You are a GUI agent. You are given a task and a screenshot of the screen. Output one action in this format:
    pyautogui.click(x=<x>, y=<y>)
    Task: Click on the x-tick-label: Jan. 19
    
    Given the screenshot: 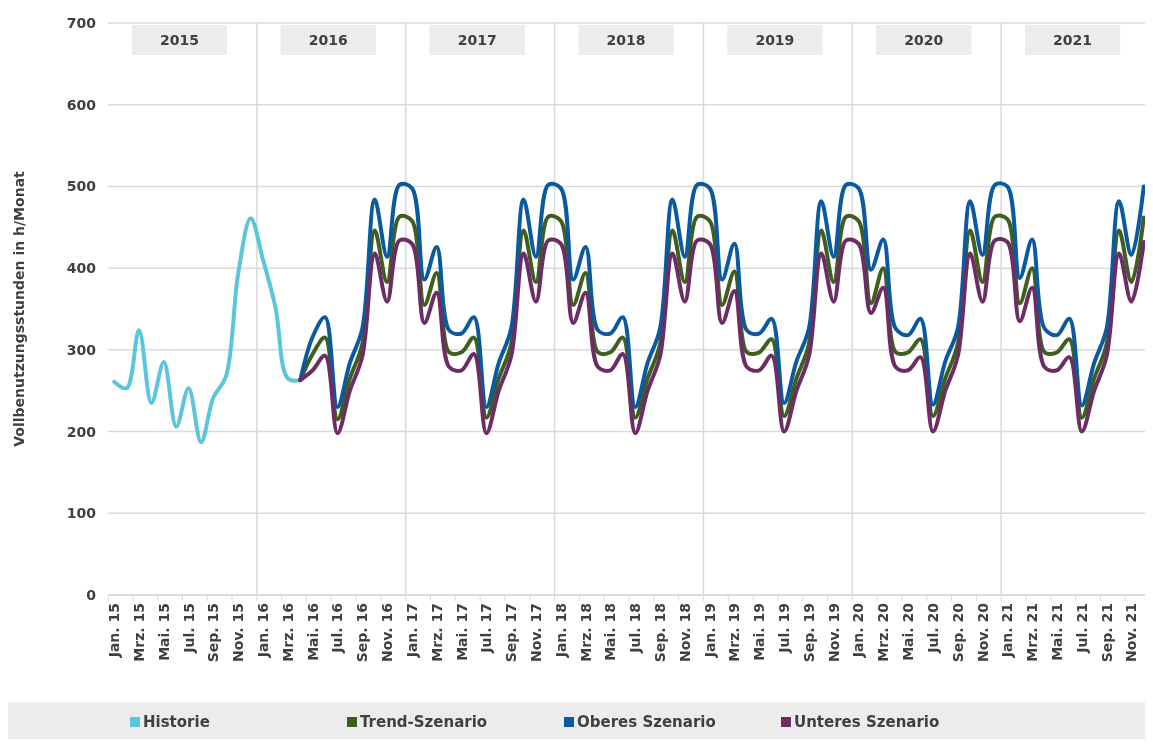 What is the action you would take?
    pyautogui.click(x=709, y=631)
    